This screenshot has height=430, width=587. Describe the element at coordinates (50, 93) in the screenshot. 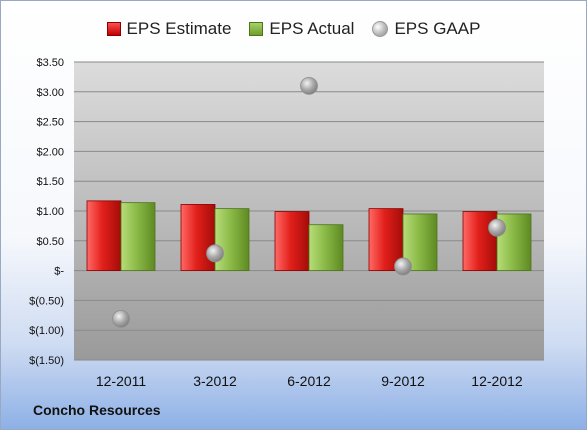

I see `y-tick-label: $3.00` at that location.